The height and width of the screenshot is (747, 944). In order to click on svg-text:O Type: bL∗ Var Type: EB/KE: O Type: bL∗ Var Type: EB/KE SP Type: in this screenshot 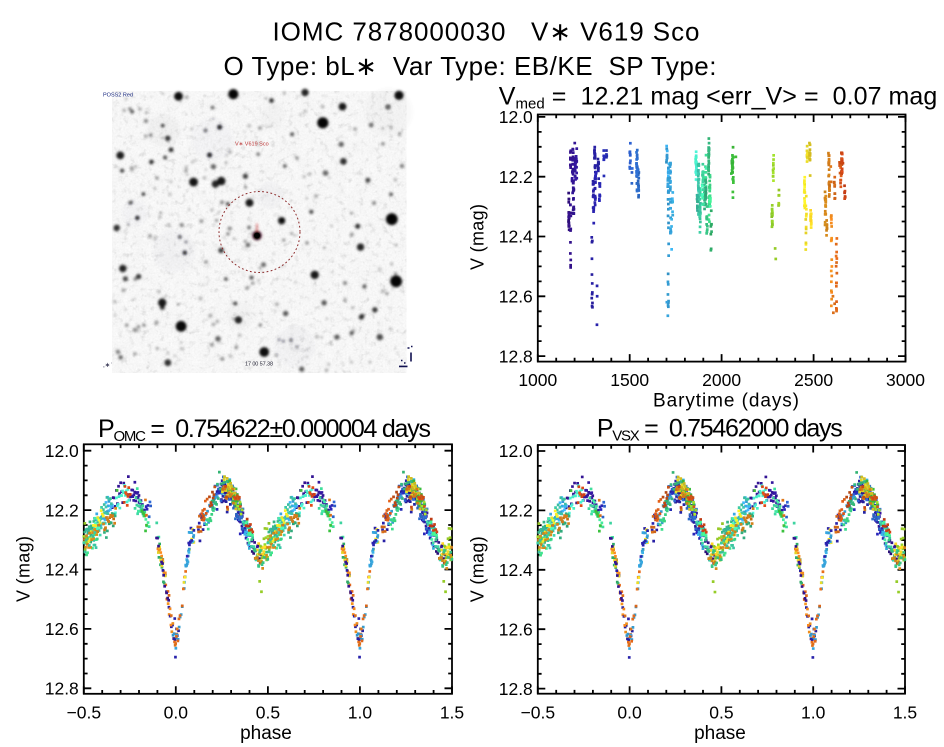, I will do `click(470, 66)`.